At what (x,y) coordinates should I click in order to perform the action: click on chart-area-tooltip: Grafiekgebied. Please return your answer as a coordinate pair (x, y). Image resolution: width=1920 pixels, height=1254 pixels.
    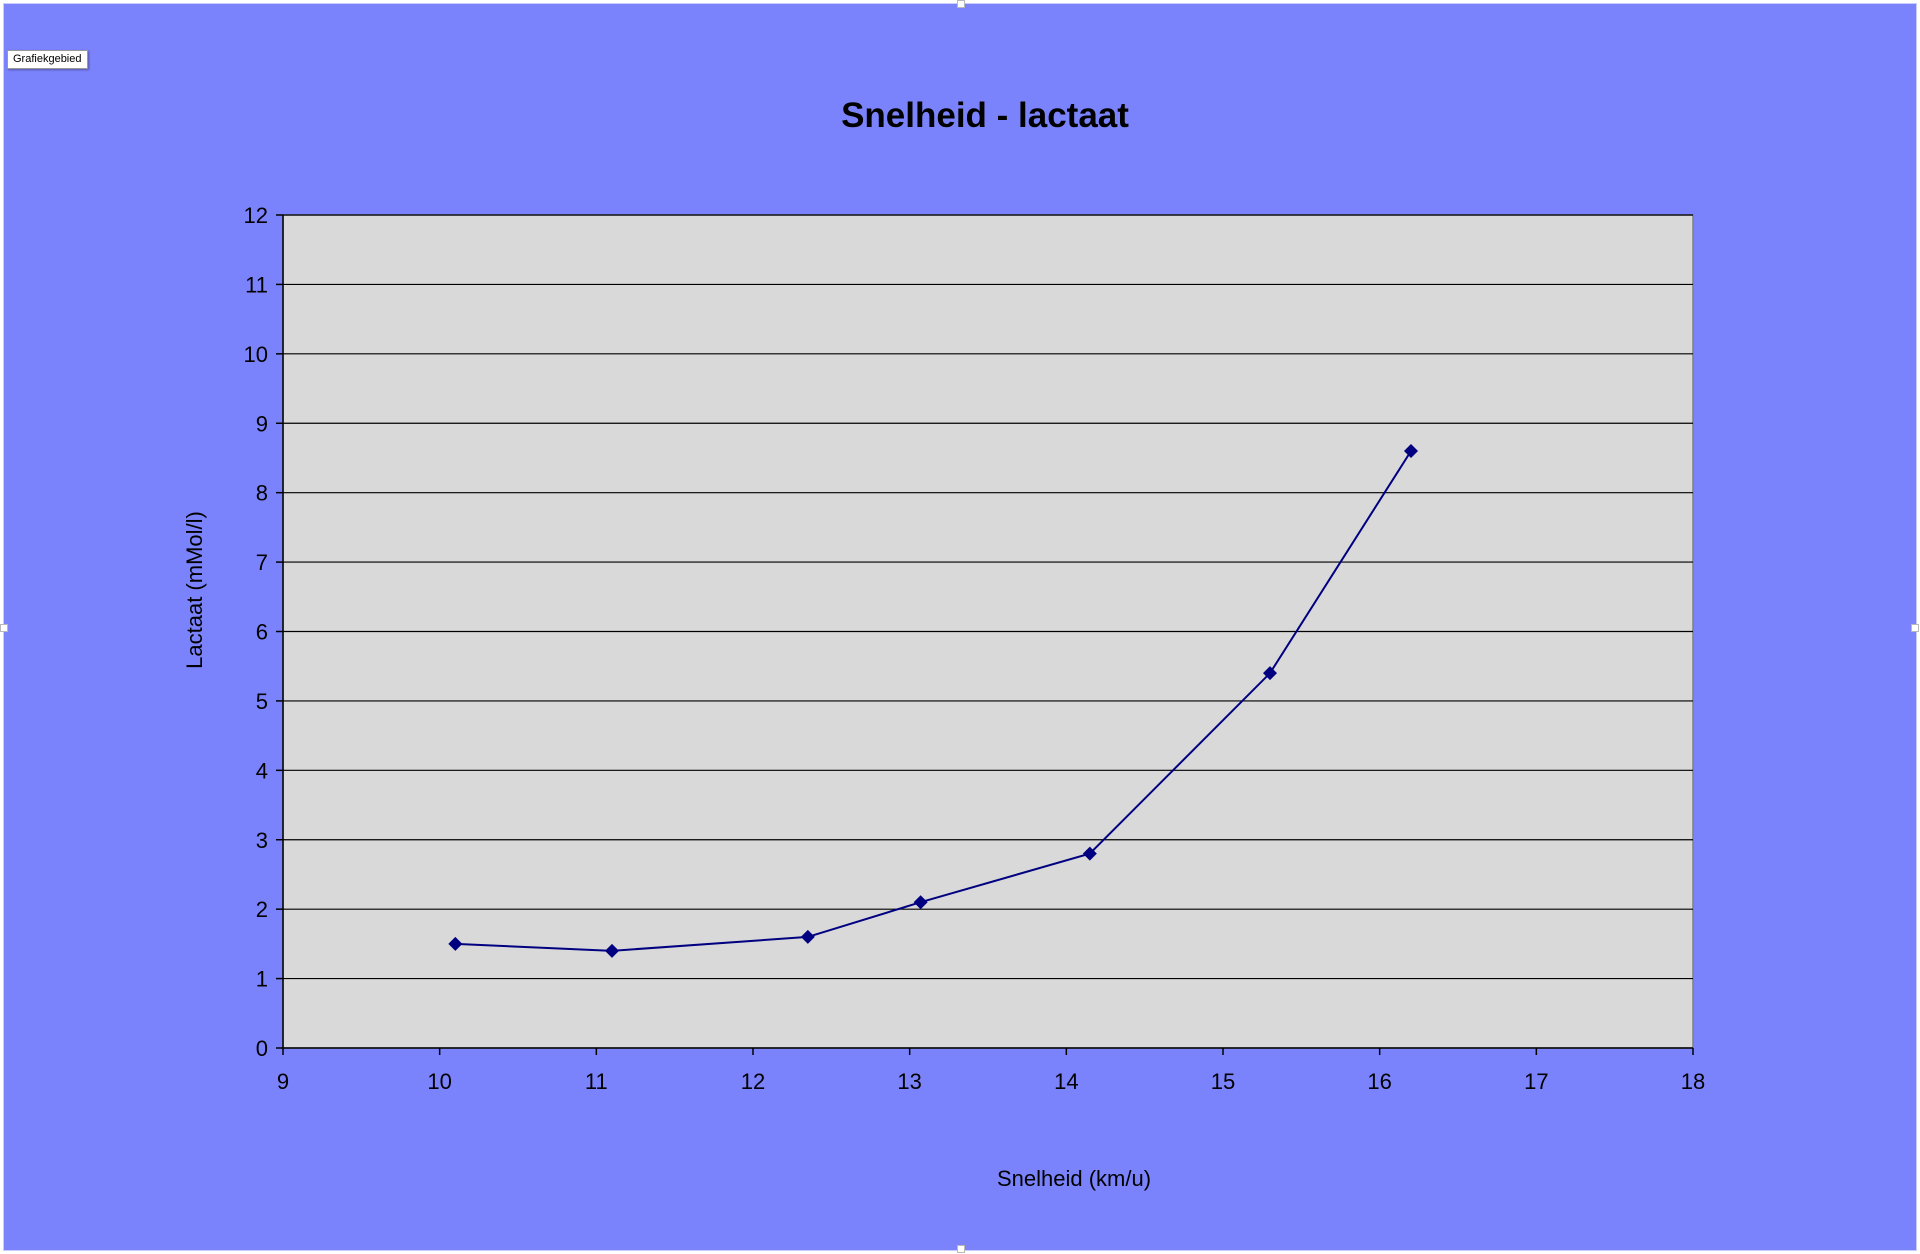
    Looking at the image, I should click on (47, 59).